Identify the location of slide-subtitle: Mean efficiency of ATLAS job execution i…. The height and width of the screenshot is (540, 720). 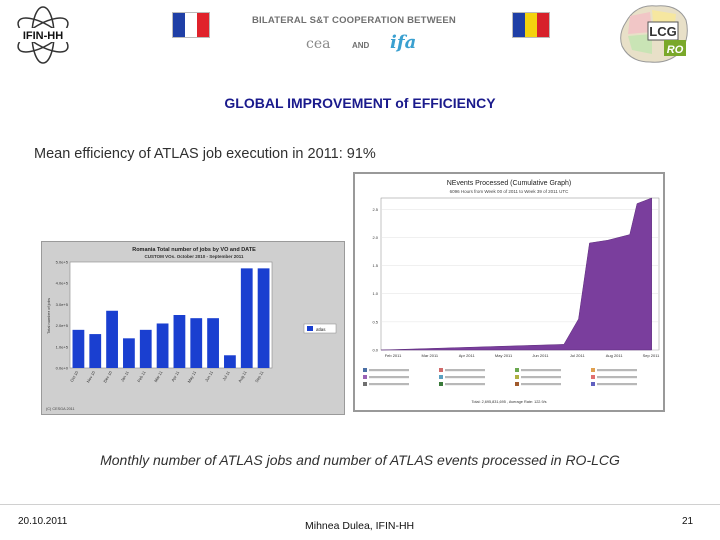
(205, 154).